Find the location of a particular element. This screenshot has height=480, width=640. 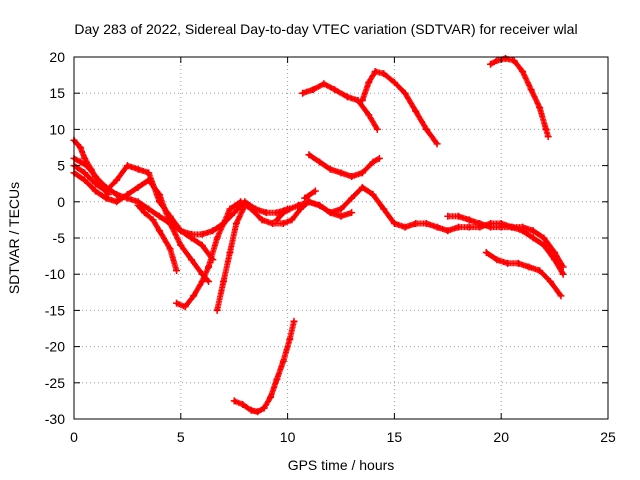

series-t12 is located at coordinates (340, 106).